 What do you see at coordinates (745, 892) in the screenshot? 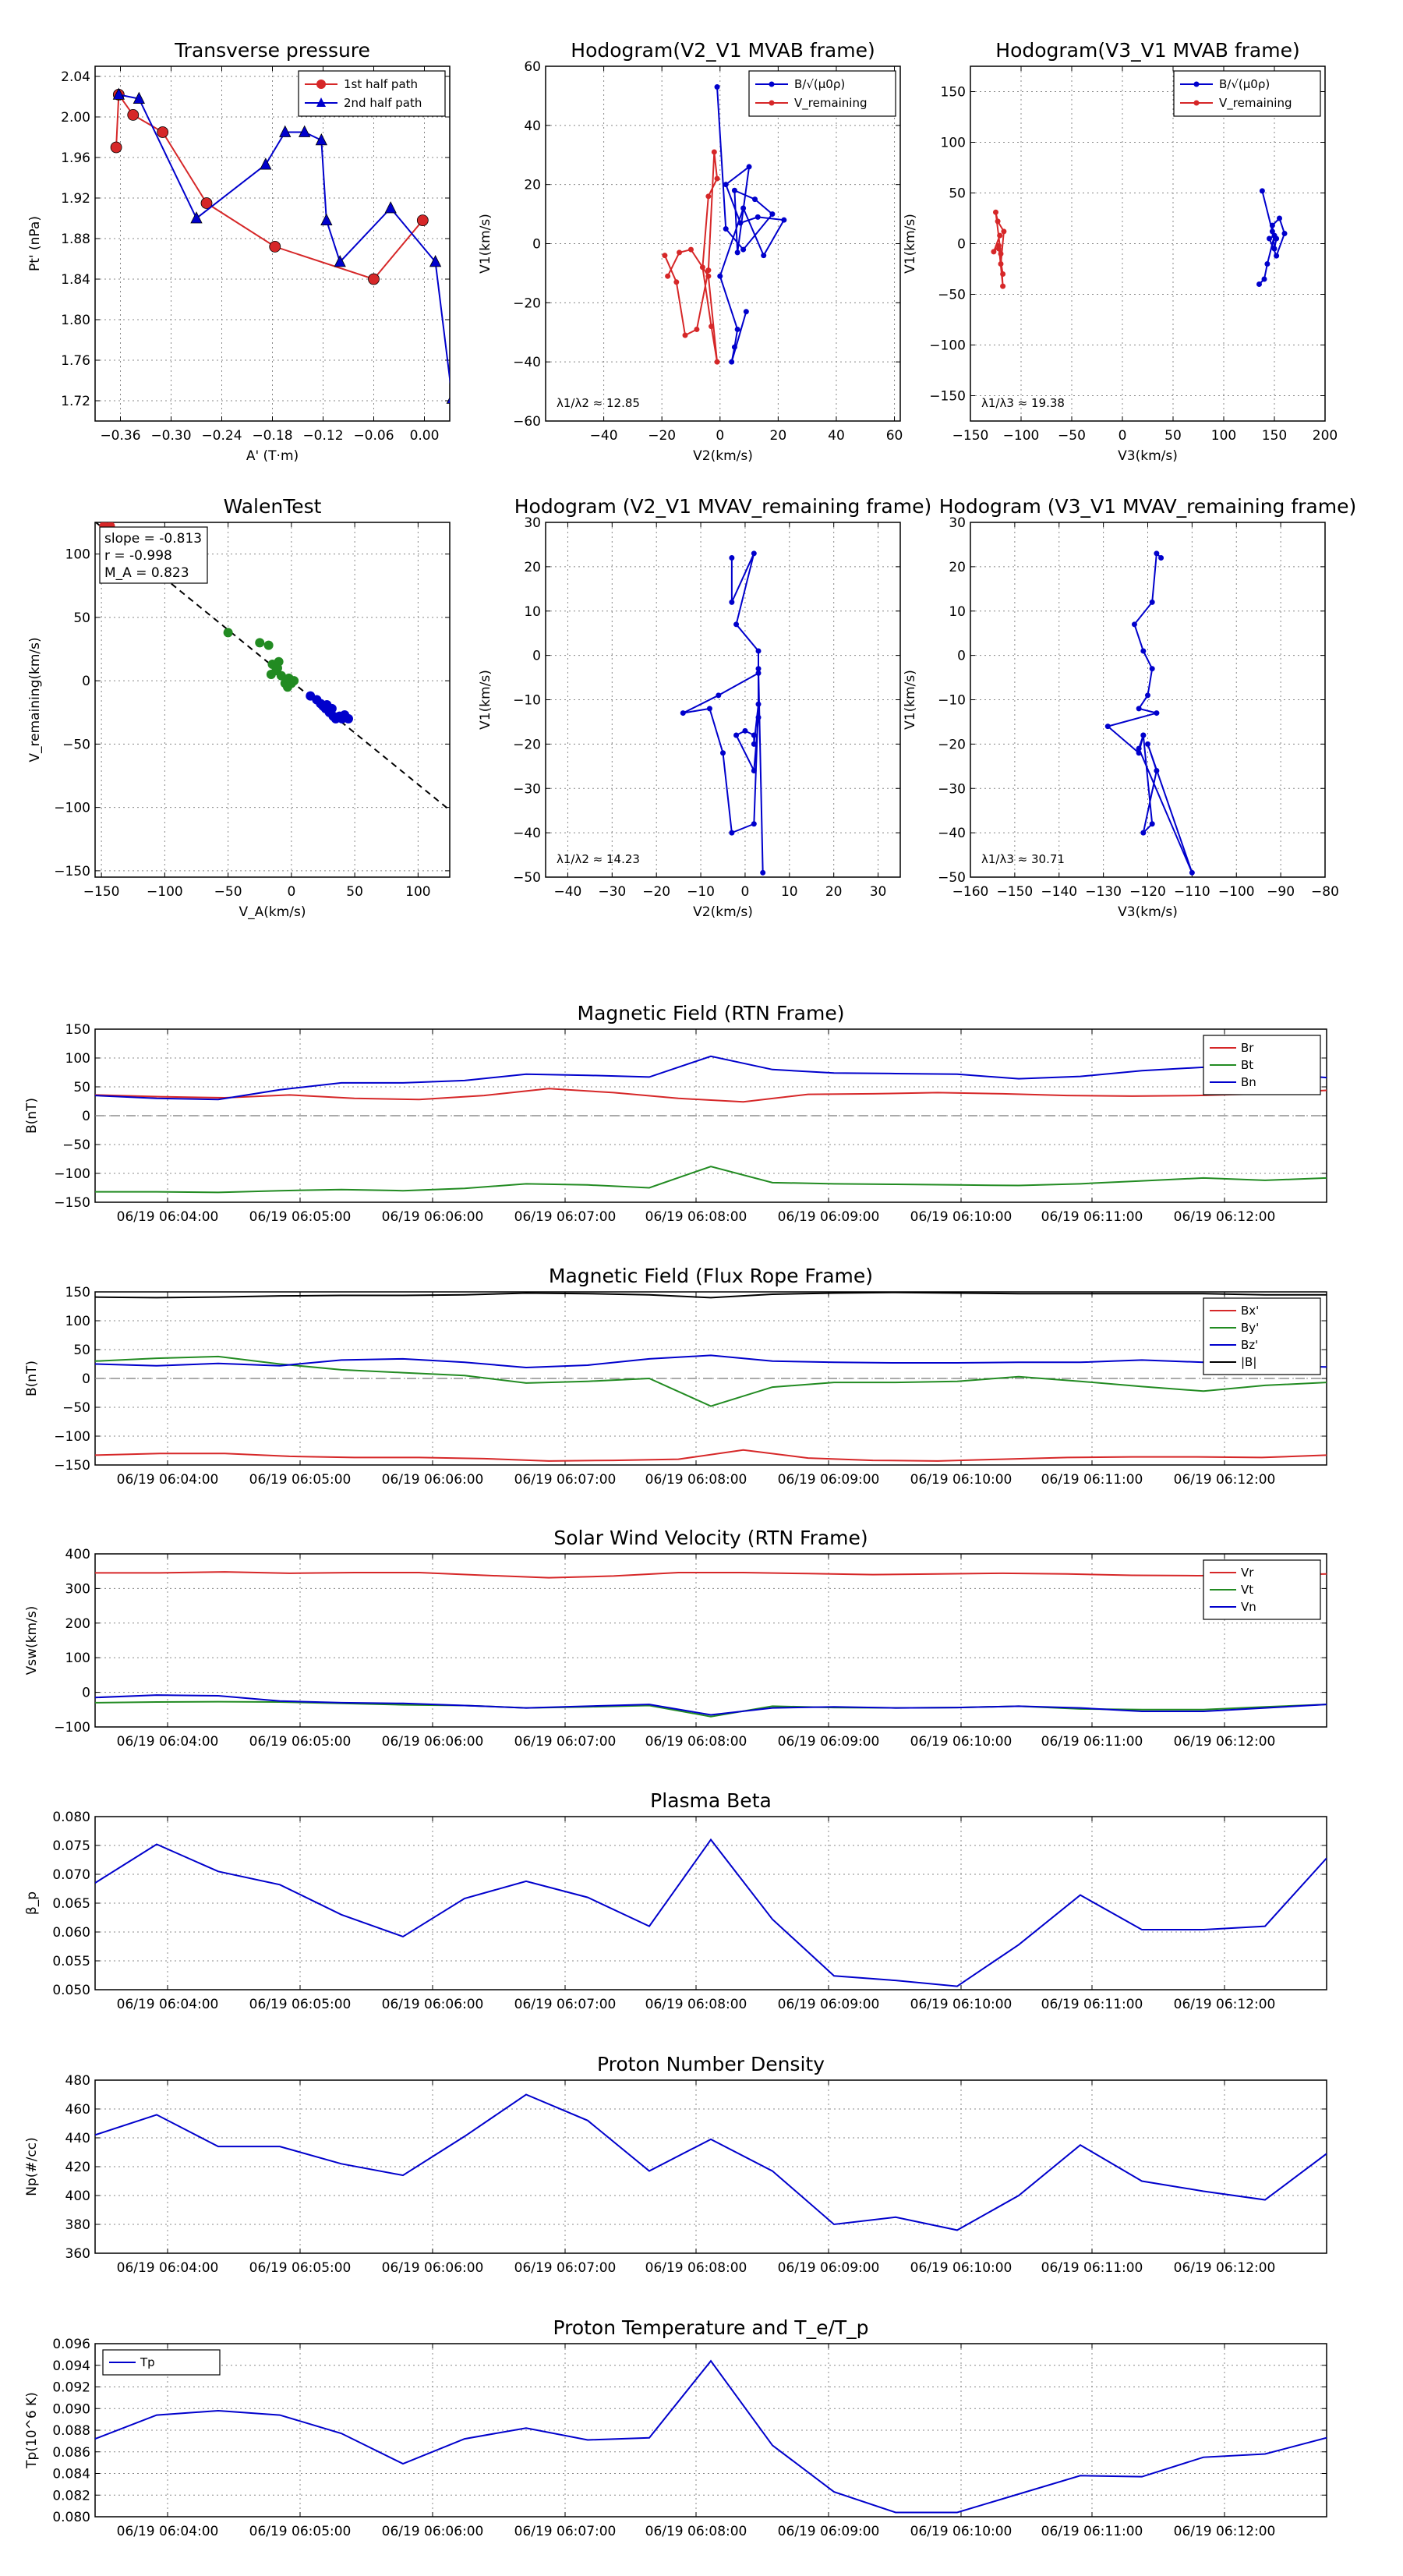
I see `x-tick-label: 0` at bounding box center [745, 892].